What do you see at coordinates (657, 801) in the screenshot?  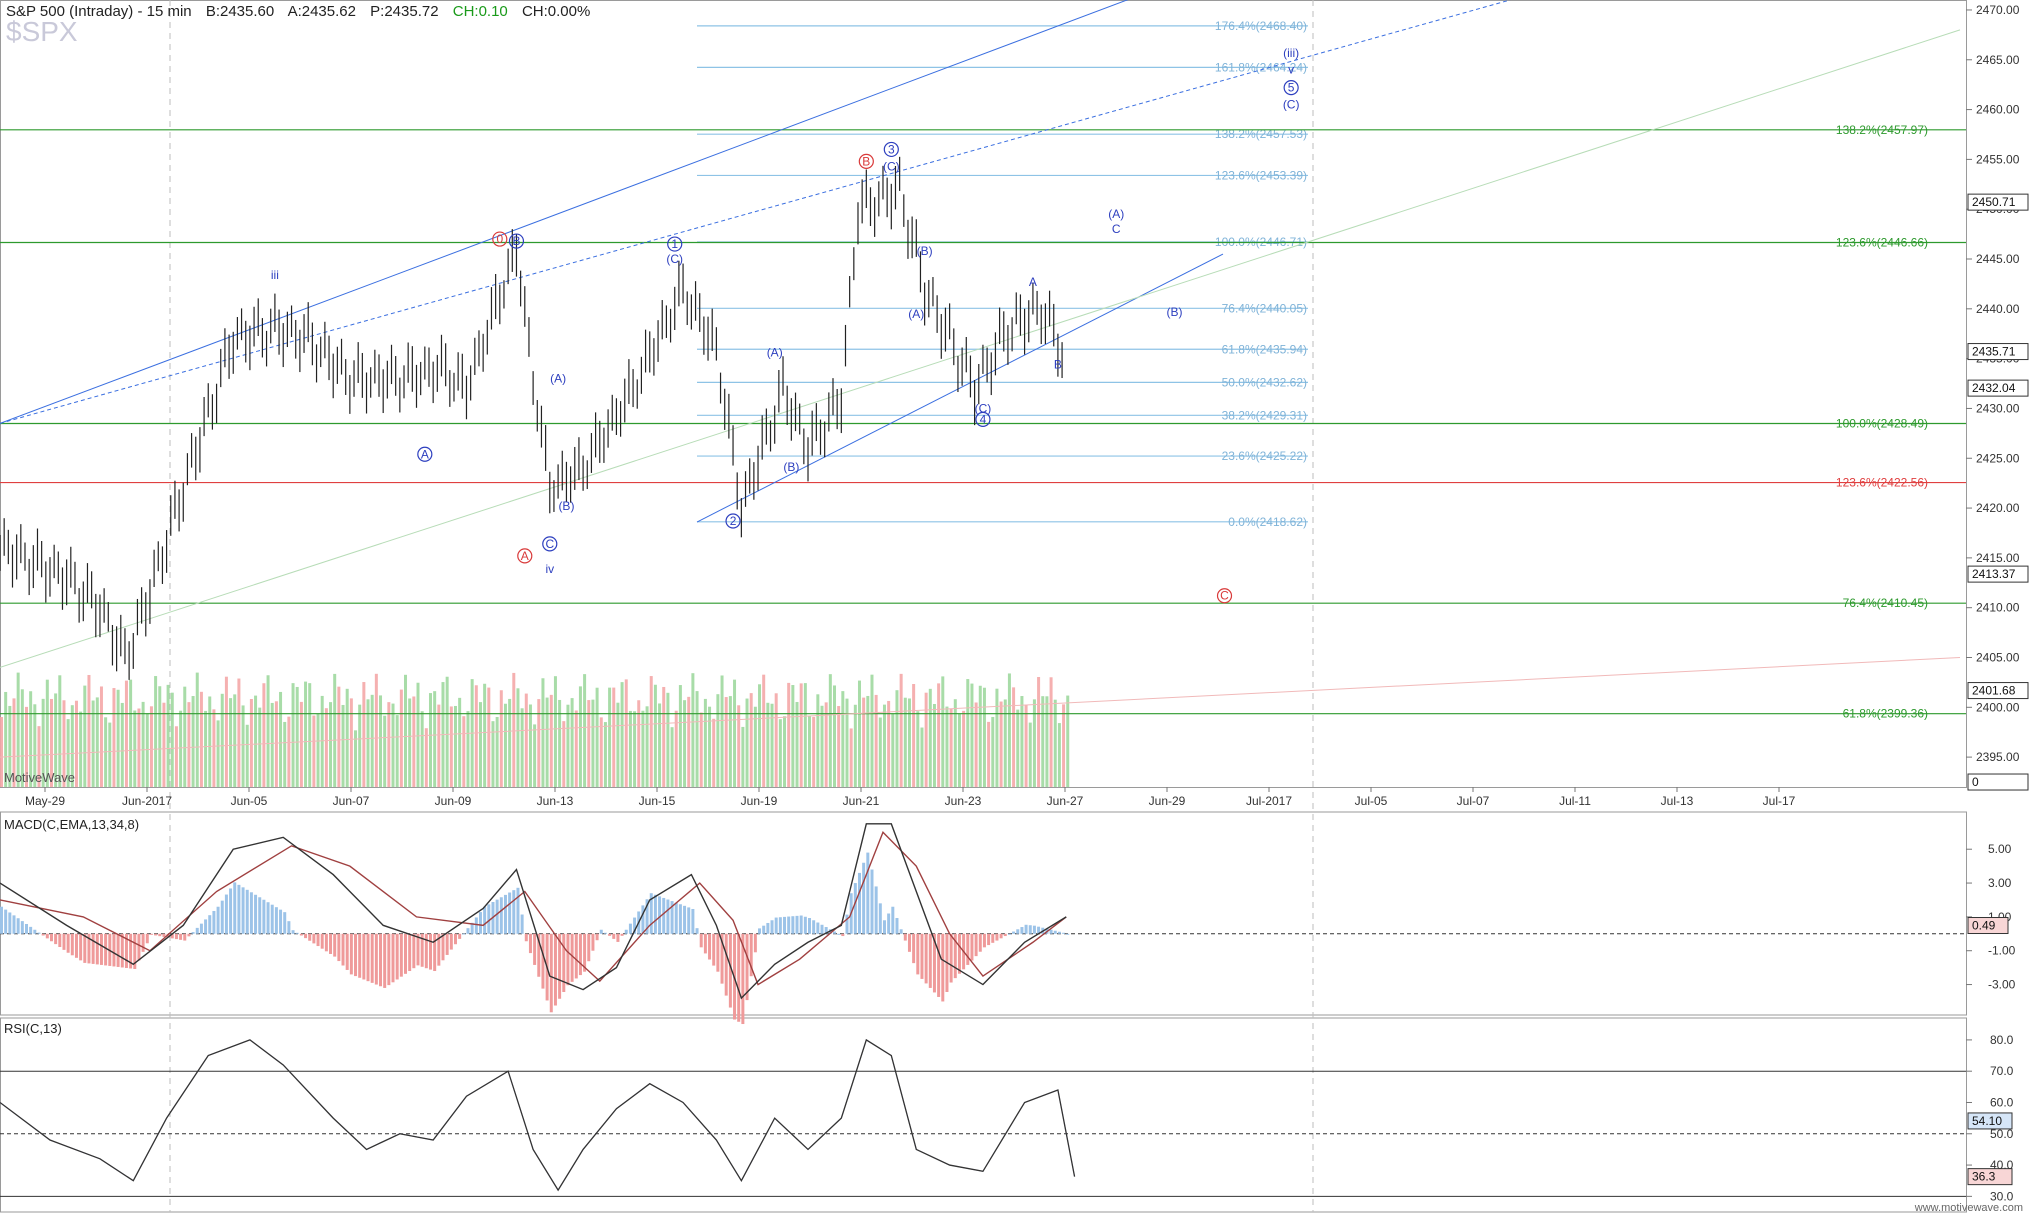 I see `date-axis-label: Jun-15` at bounding box center [657, 801].